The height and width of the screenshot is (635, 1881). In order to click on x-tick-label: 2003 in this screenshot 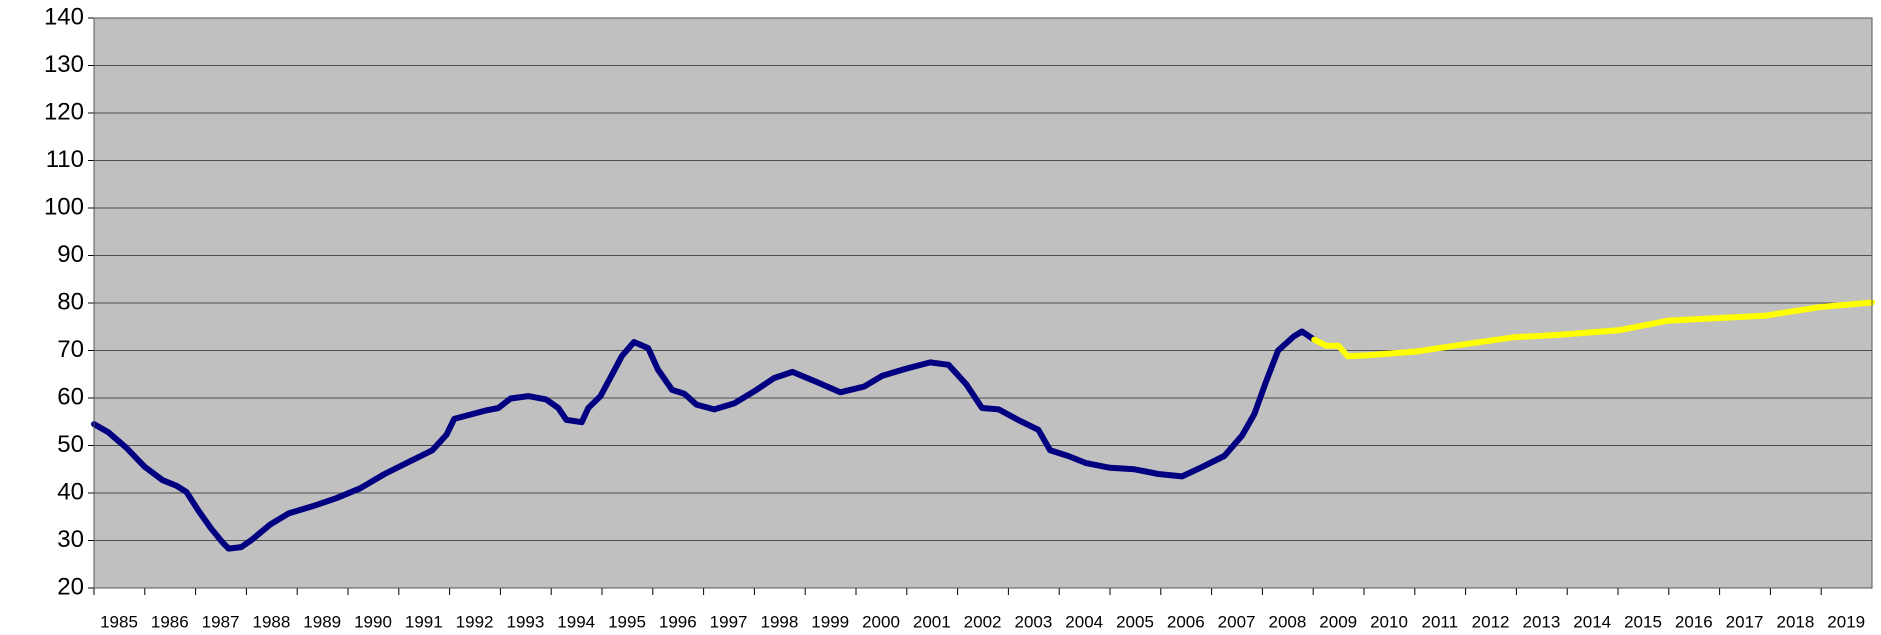, I will do `click(1033, 621)`.